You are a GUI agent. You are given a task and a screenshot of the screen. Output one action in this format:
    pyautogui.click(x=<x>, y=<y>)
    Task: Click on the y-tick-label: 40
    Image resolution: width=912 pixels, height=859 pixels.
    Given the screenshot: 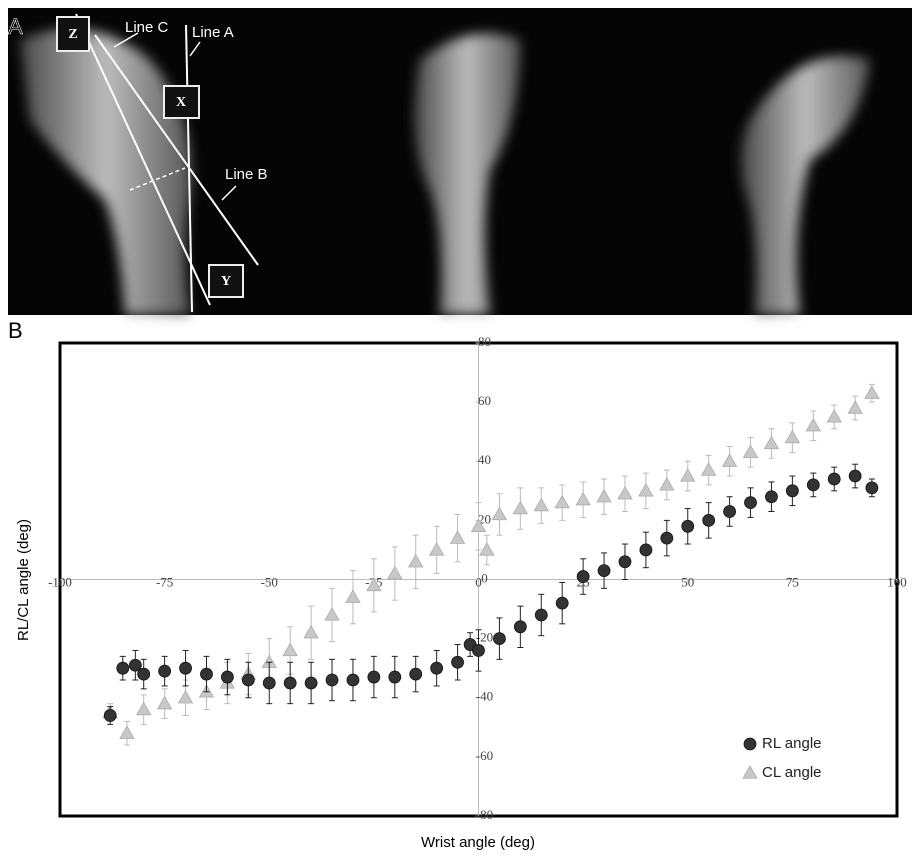 What is the action you would take?
    pyautogui.click(x=484, y=459)
    